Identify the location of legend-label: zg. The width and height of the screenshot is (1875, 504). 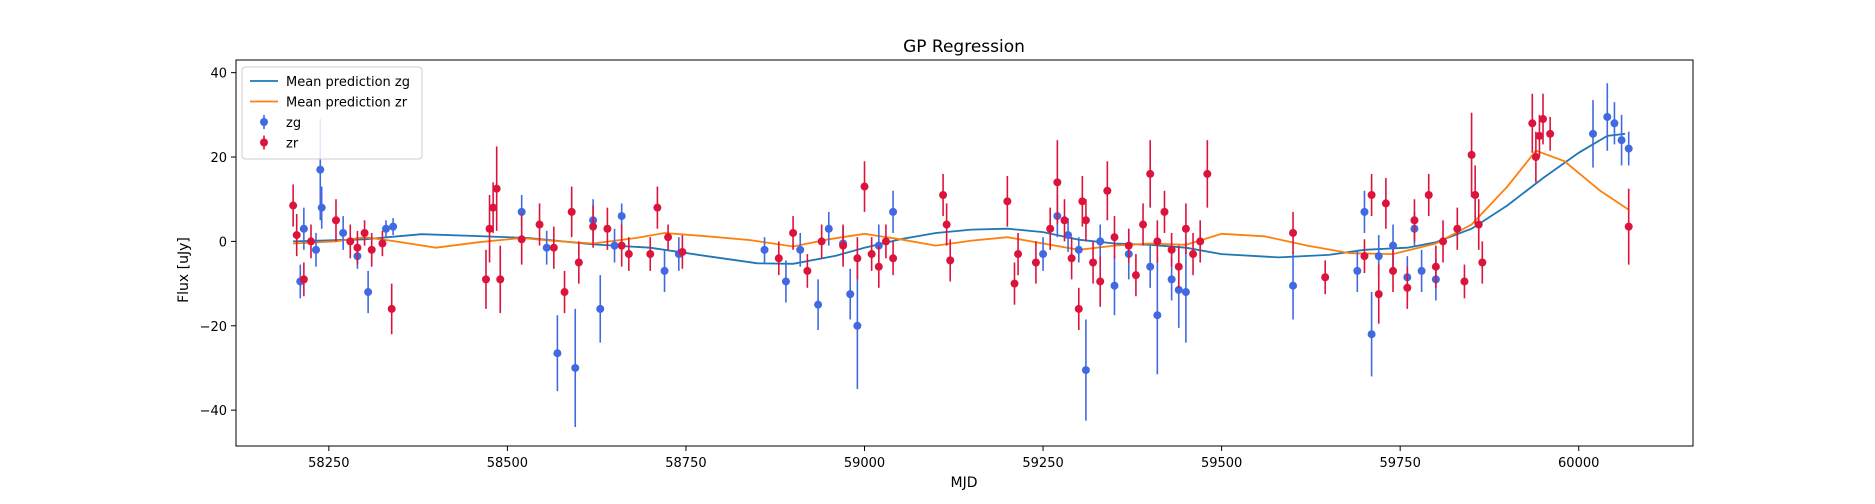
(293, 123).